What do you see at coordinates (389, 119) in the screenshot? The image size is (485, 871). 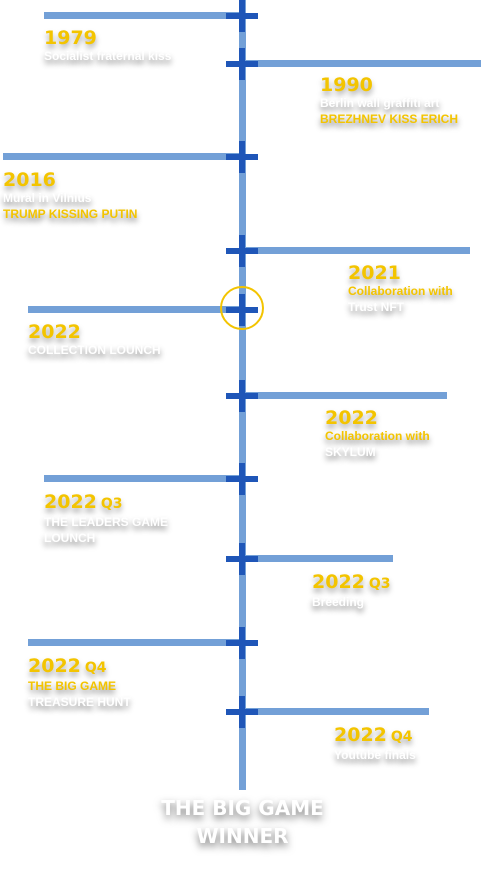 I see `entry-line2: BREZHNEV KISS ERICH` at bounding box center [389, 119].